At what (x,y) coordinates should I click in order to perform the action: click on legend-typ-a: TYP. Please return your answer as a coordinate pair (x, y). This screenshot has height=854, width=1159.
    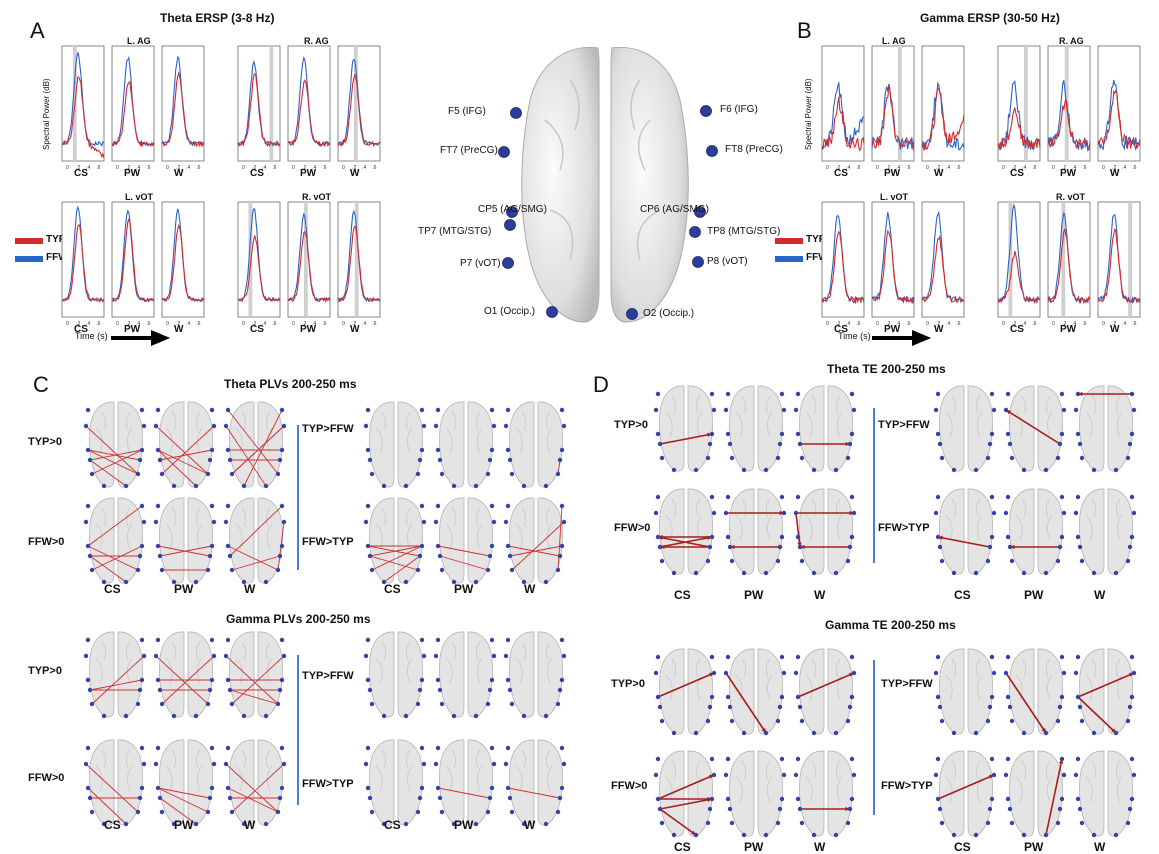
    Looking at the image, I should click on (56, 239).